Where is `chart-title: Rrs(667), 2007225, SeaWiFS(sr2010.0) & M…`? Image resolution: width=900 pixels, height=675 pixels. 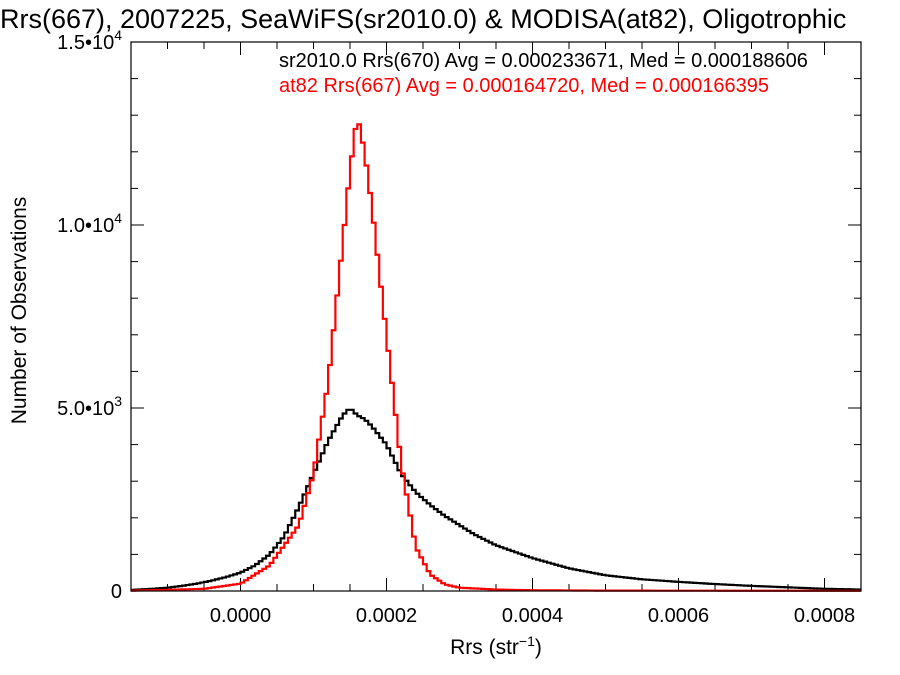
chart-title: Rrs(667), 2007225, SeaWiFS(sr2010.0) & M… is located at coordinates (423, 19).